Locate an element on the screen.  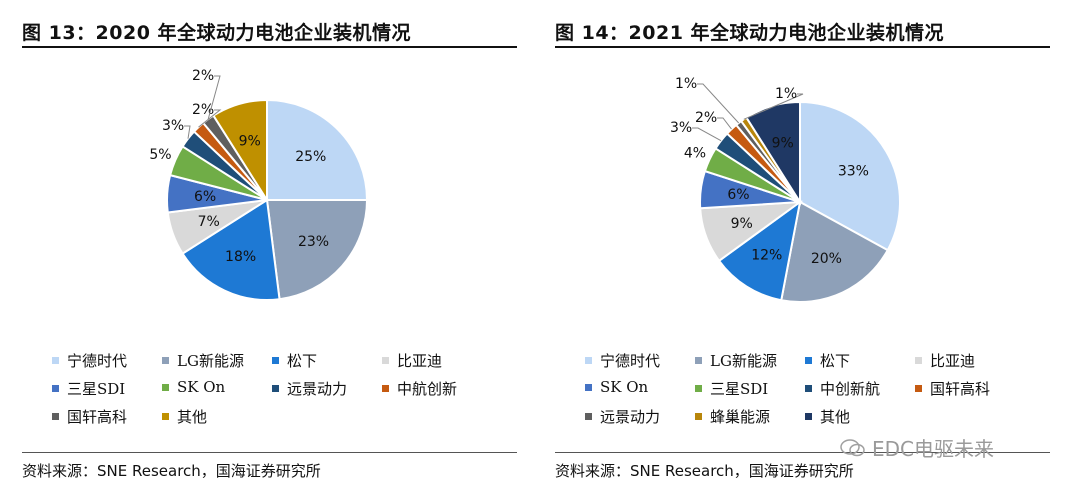
slice-label: 23% is located at coordinates (313, 242).